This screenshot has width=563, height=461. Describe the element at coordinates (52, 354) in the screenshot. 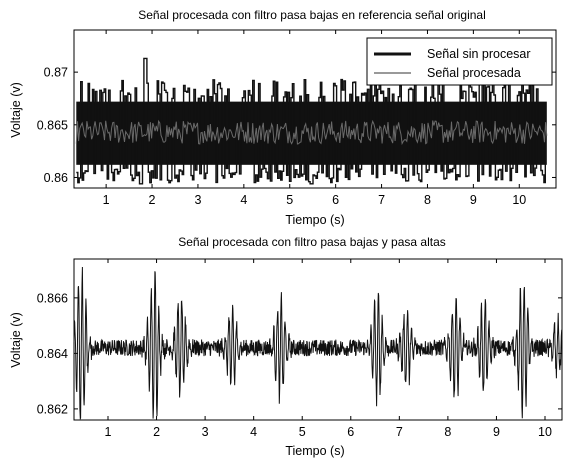

I see `chart2-ytick-label: 0.864` at that location.